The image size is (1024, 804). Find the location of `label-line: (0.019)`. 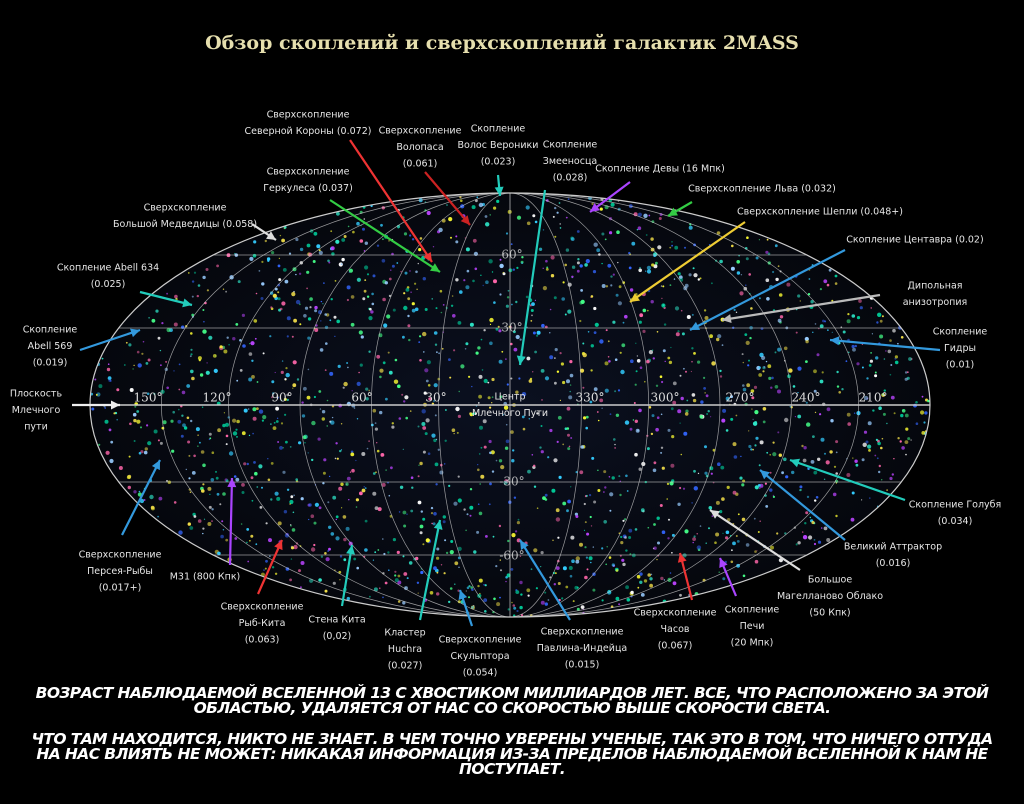

label-line: (0.019) is located at coordinates (50, 363).